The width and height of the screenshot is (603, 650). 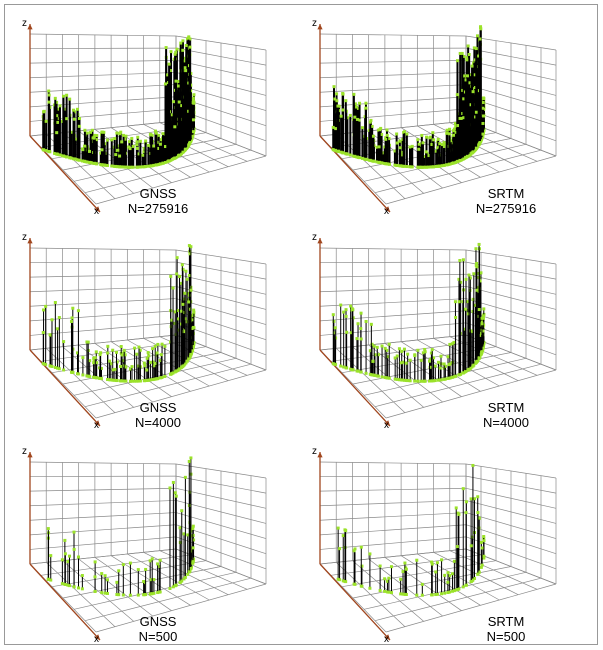 I want to click on count-label: N=275916, so click(x=158, y=208).